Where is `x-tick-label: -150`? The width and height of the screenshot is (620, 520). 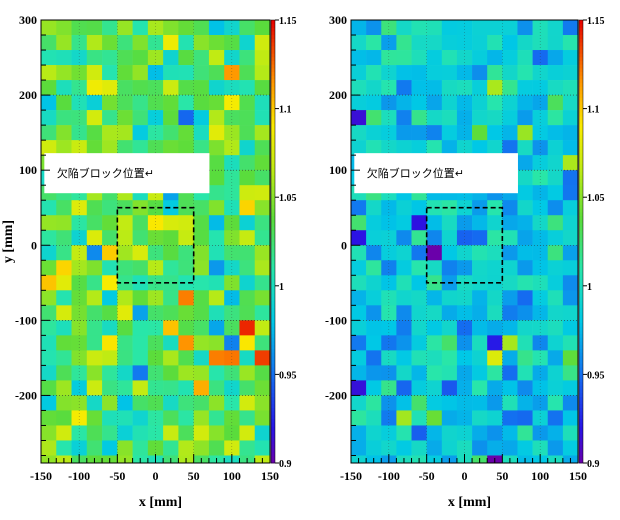 x-tick-label: -150 is located at coordinates (41, 476).